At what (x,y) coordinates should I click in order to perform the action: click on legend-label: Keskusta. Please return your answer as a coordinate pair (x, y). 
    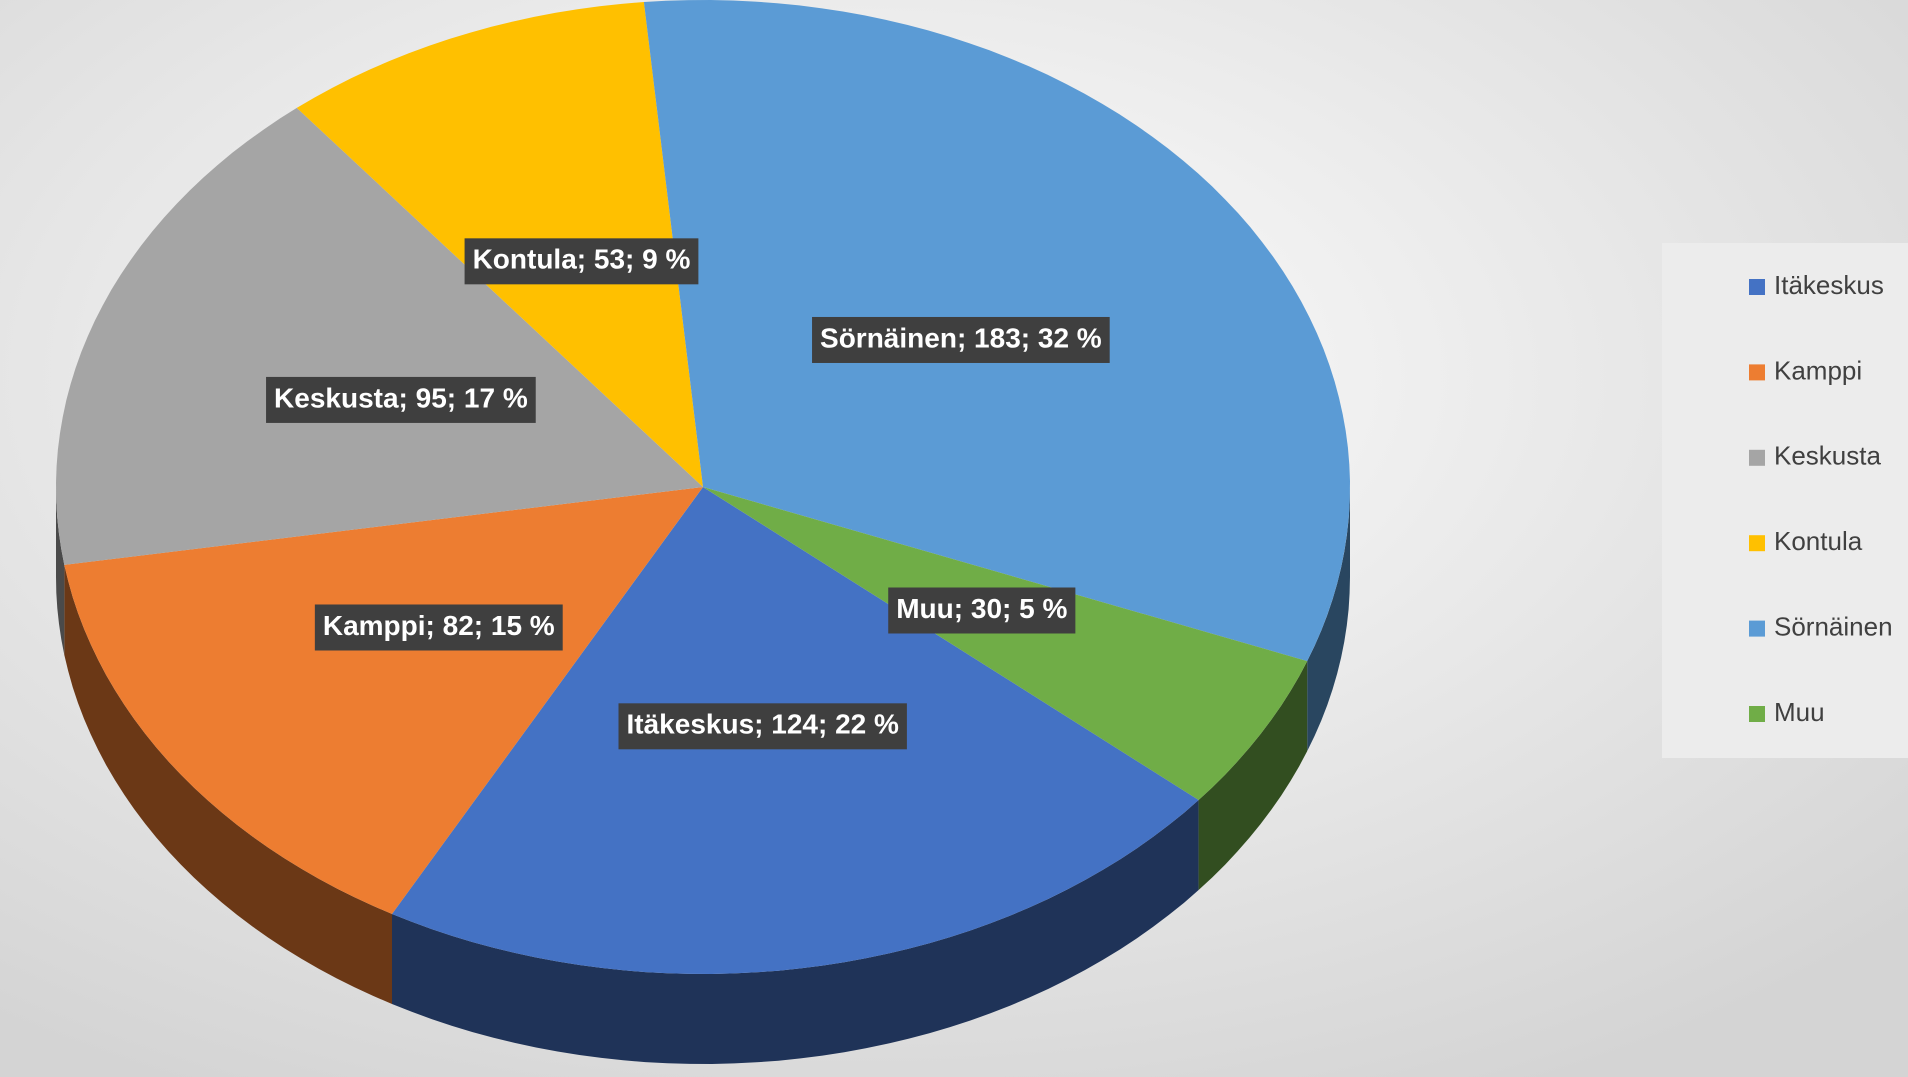
    Looking at the image, I should click on (1827, 456).